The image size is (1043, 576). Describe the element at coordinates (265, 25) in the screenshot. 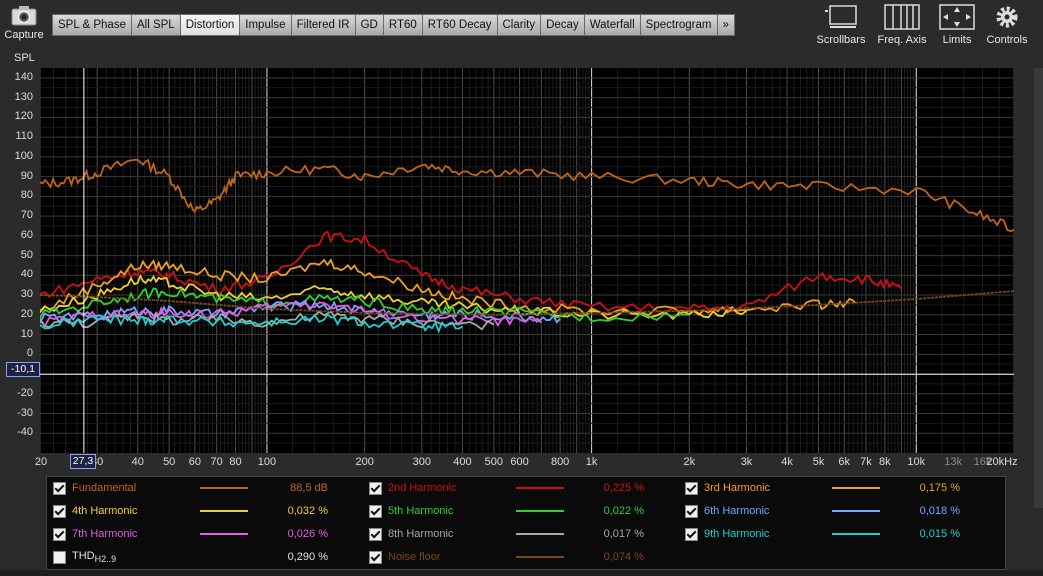

I see `tab-impulse: Impulse` at that location.